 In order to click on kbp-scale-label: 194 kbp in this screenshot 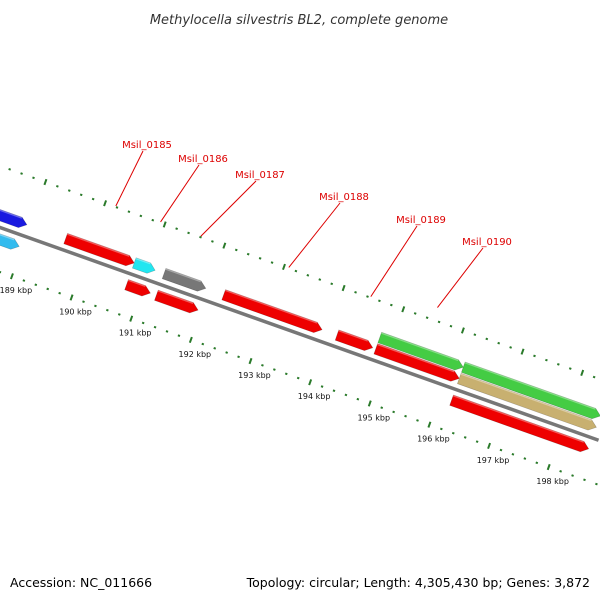, I will do `click(314, 396)`.